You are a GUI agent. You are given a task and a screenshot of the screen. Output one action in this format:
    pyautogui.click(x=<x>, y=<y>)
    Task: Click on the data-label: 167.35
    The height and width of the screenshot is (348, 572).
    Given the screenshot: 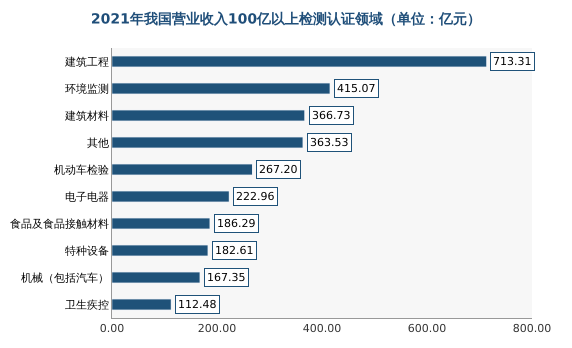 What is the action you would take?
    pyautogui.click(x=226, y=277)
    